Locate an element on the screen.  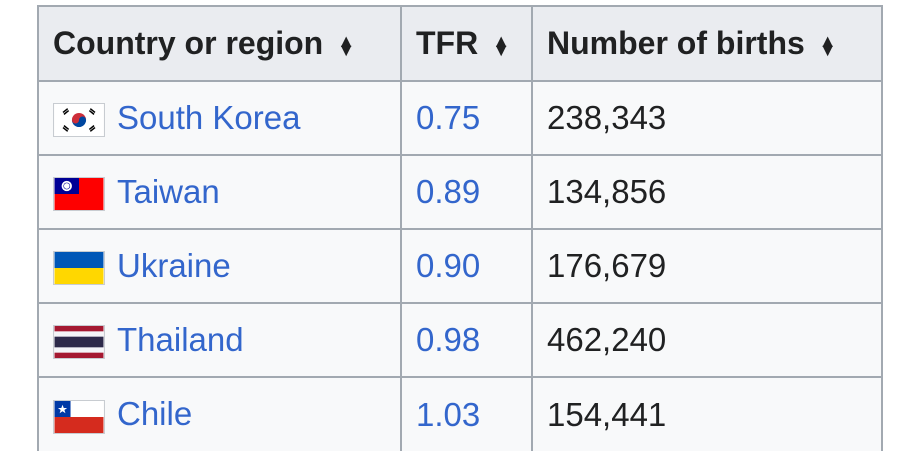
country-link-chile: Chile is located at coordinates (155, 414).